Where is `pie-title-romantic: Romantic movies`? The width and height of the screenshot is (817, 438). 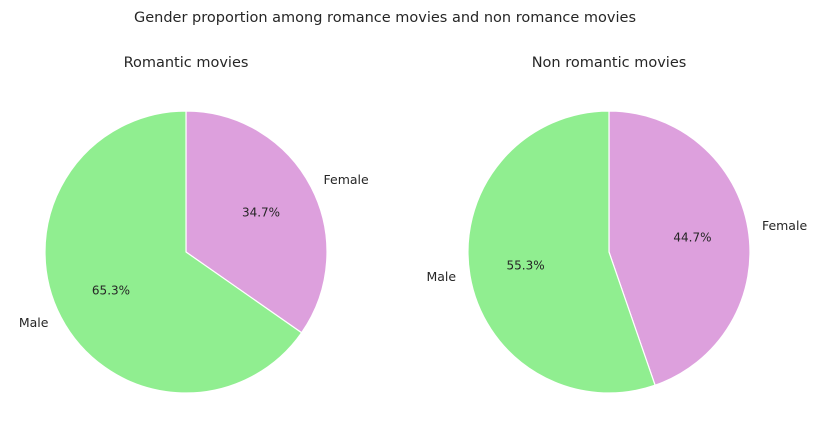
pie-title-romantic: Romantic movies is located at coordinates (186, 63).